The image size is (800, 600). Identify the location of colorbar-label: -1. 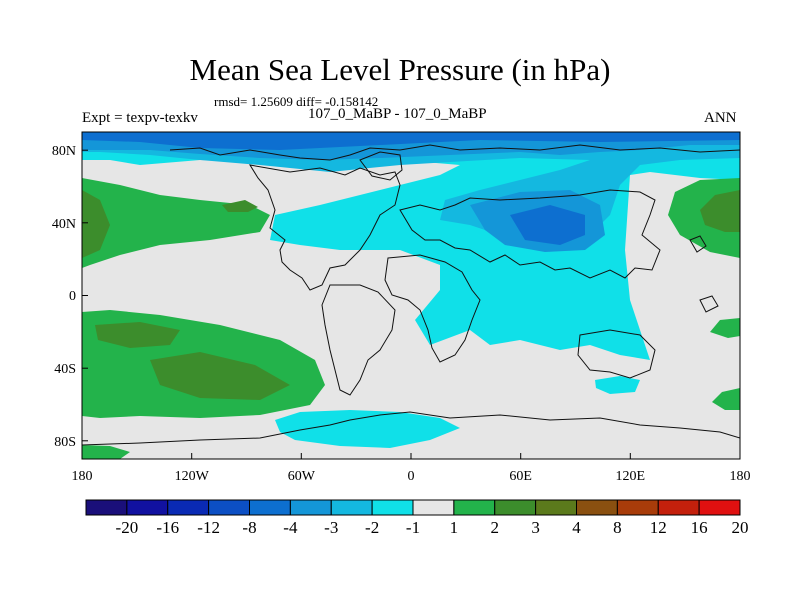
(413, 527).